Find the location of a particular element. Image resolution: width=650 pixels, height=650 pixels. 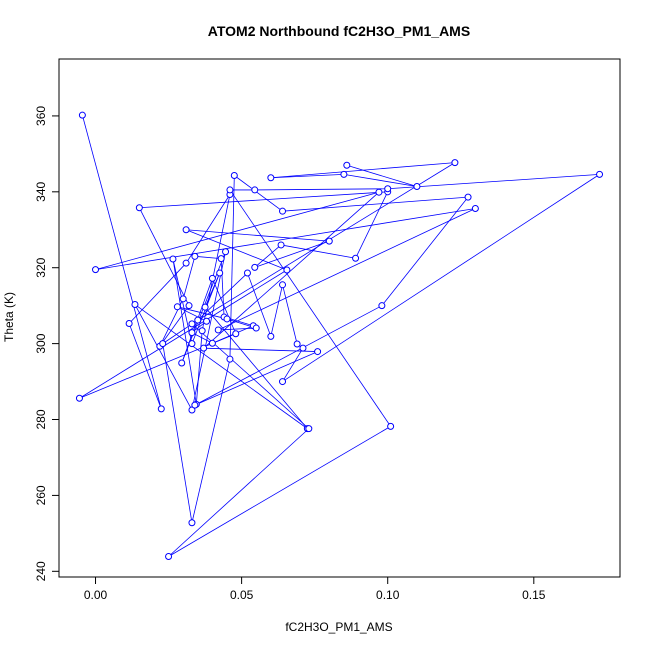

y-tick-label: 360 is located at coordinates (41, 116).